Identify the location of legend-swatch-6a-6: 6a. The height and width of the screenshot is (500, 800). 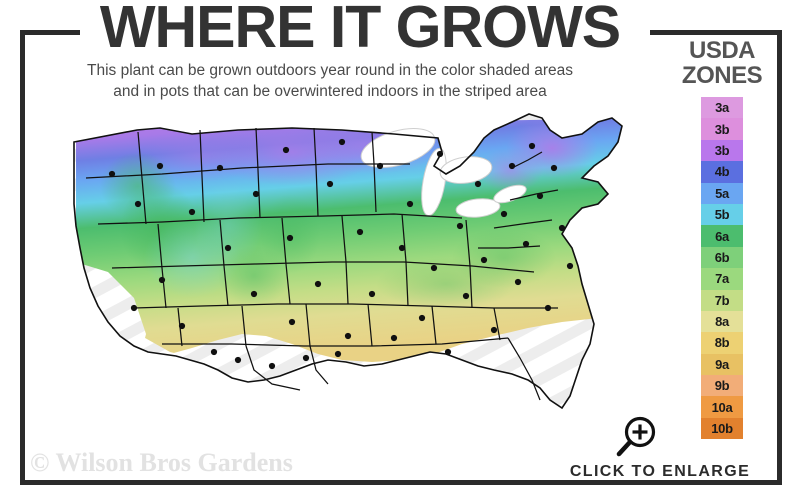
(722, 236).